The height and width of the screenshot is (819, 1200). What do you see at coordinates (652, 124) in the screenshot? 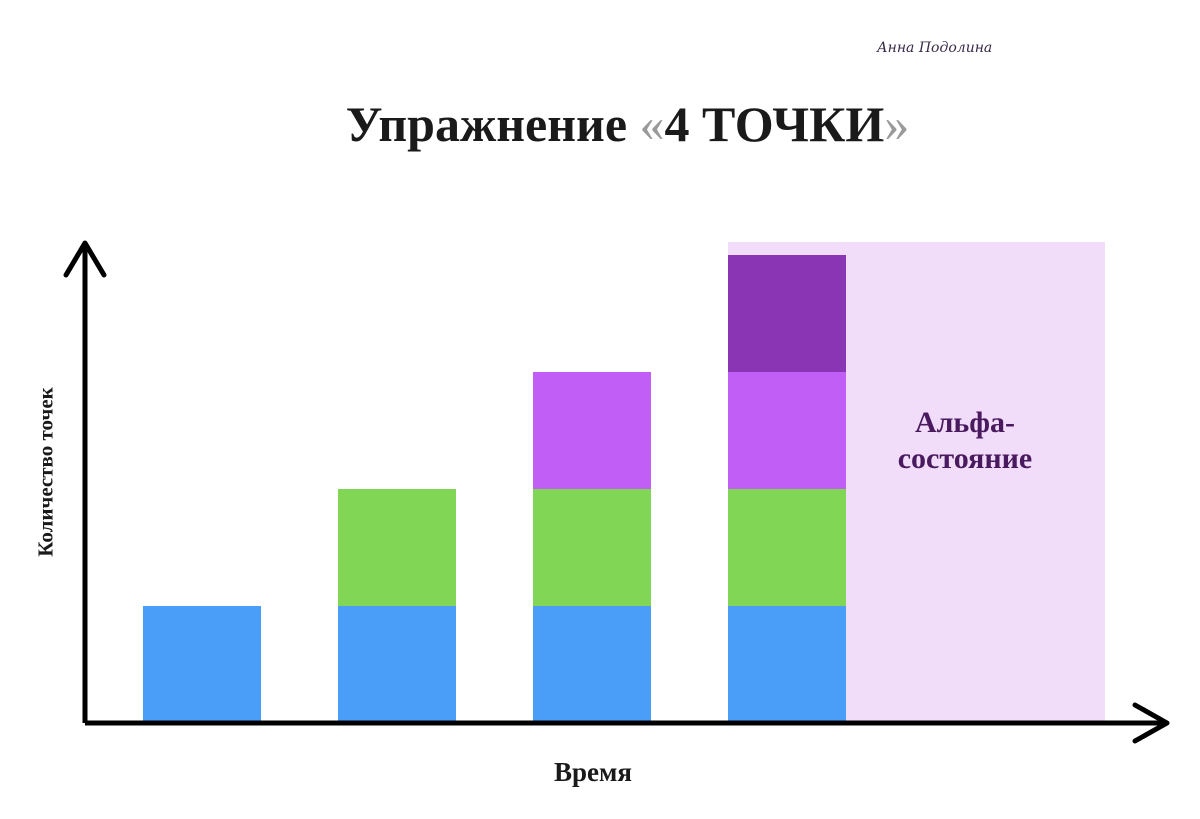
I see `title-quote-open: «` at bounding box center [652, 124].